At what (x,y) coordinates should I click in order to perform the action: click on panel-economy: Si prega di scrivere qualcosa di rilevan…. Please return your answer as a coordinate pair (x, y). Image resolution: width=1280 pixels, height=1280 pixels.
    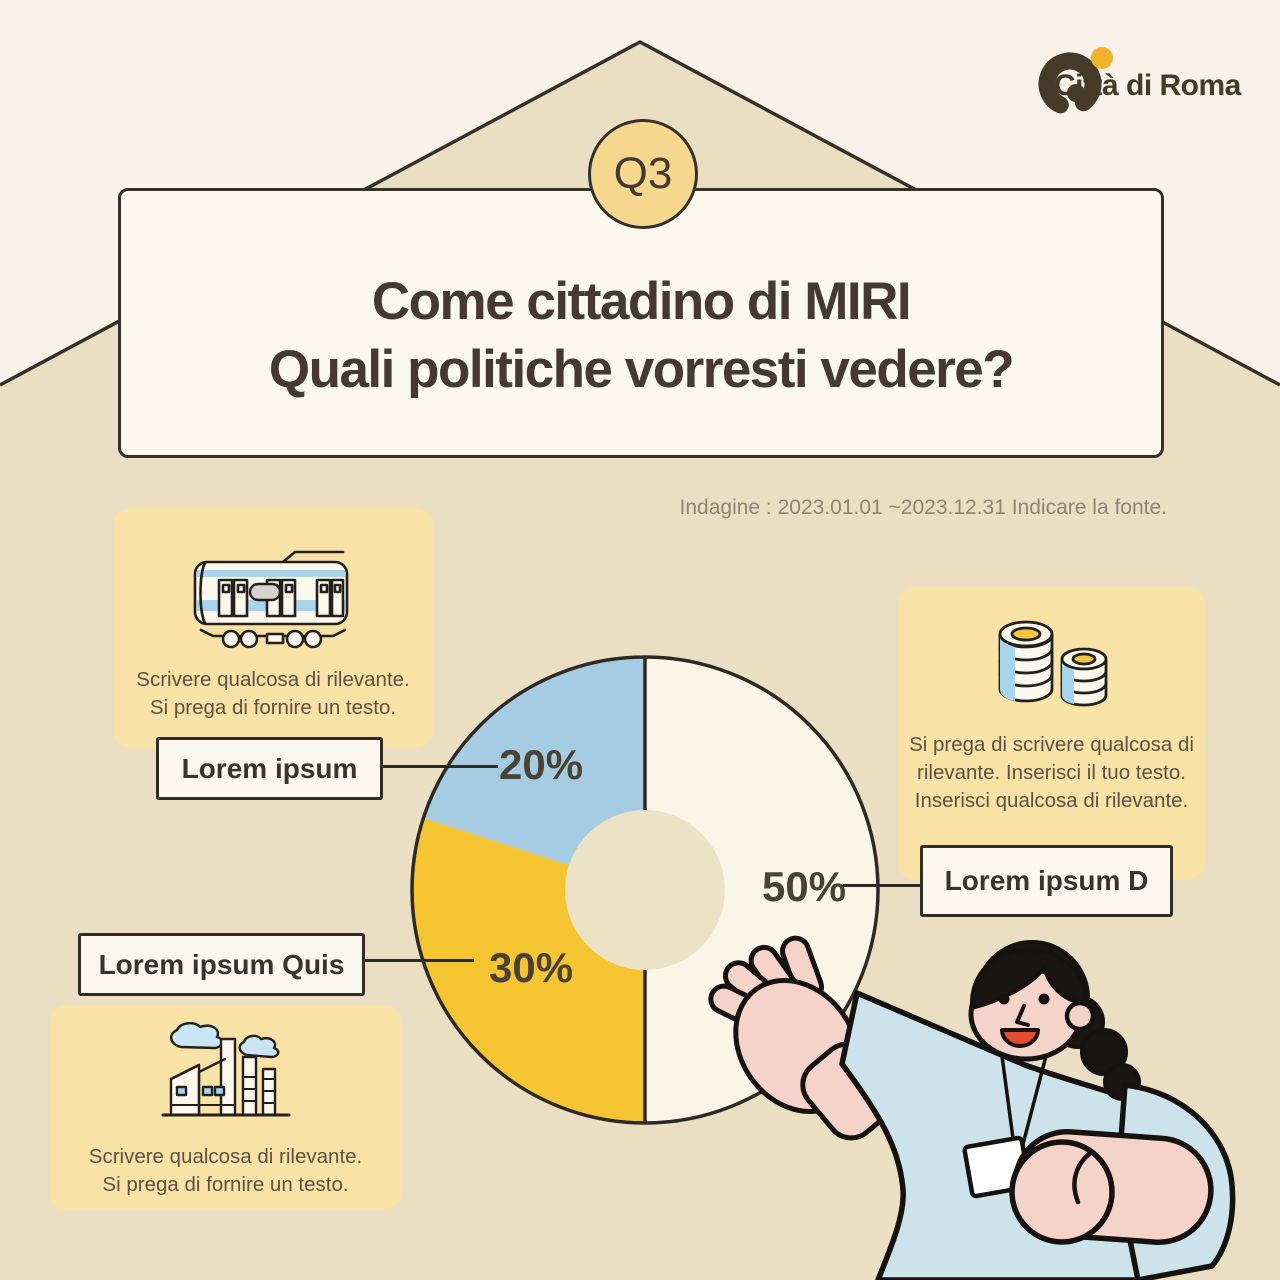
    Looking at the image, I should click on (1051, 733).